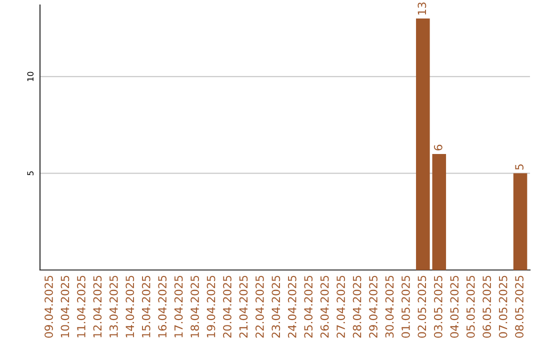 This screenshot has height=340, width=540. Describe the element at coordinates (227, 307) in the screenshot. I see `x-tick-label: 20.04.2025` at that location.